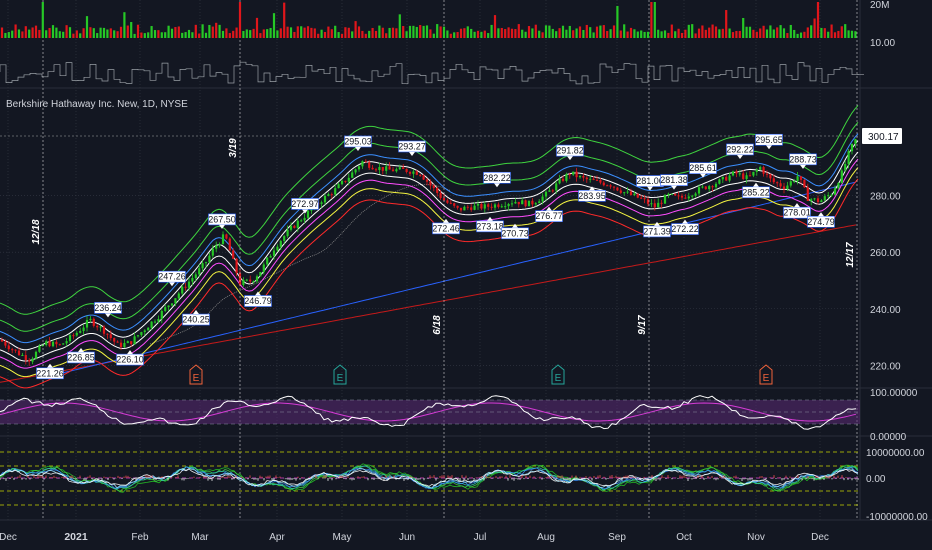  I want to click on callout-value: 272.22, so click(685, 229).